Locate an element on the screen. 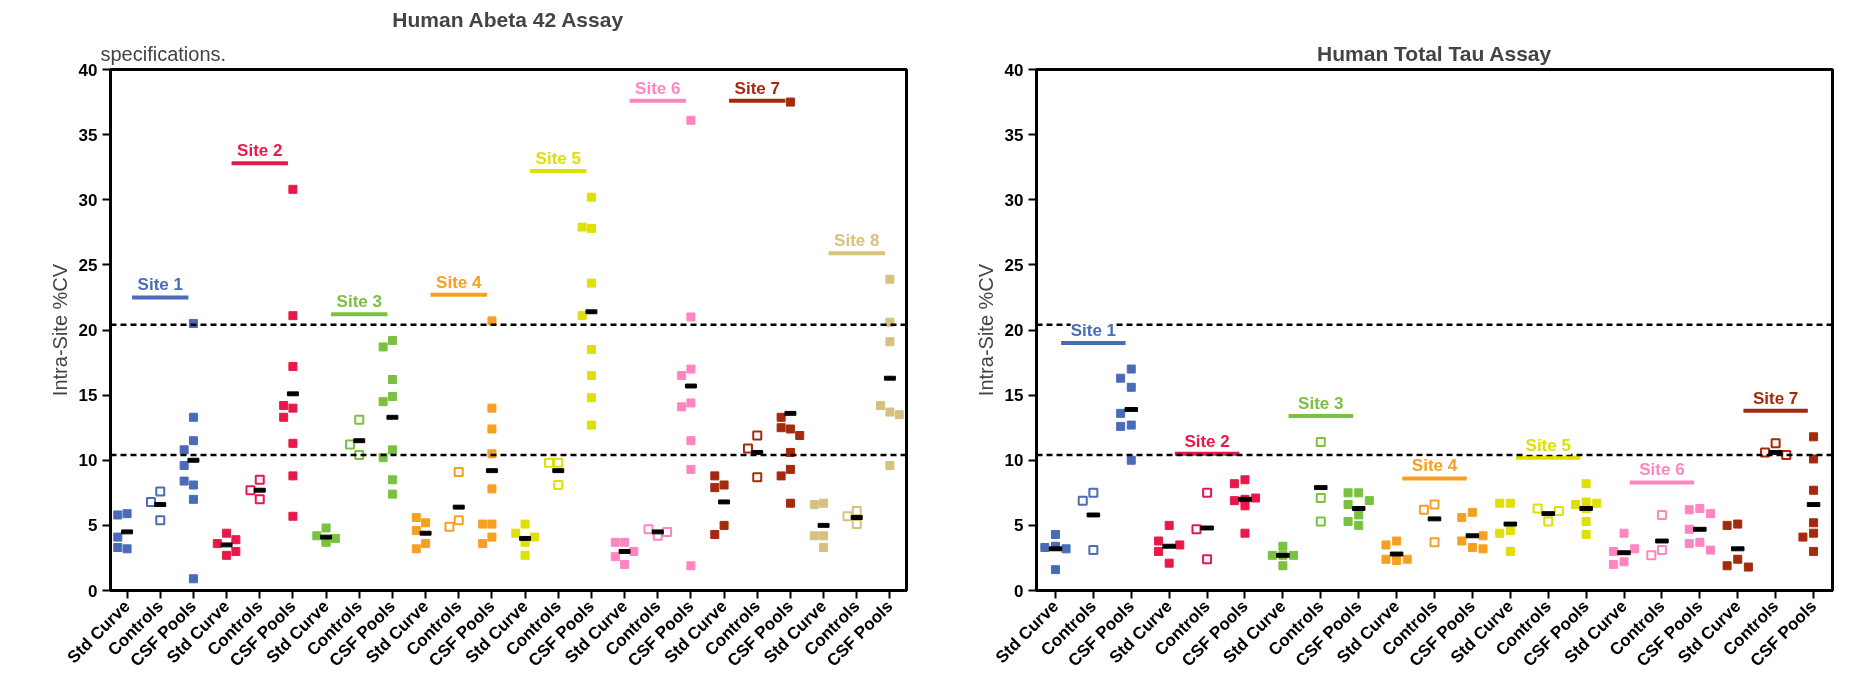  chart-title: Human Total Tau Assay is located at coordinates (1434, 53).